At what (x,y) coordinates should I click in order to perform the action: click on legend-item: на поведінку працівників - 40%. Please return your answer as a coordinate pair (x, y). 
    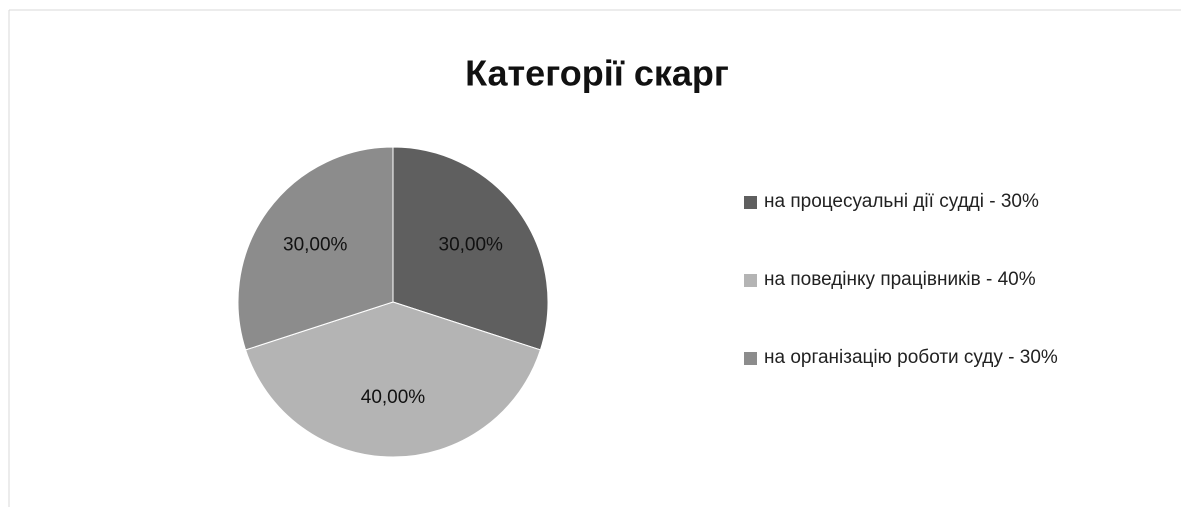
    Looking at the image, I should click on (929, 280).